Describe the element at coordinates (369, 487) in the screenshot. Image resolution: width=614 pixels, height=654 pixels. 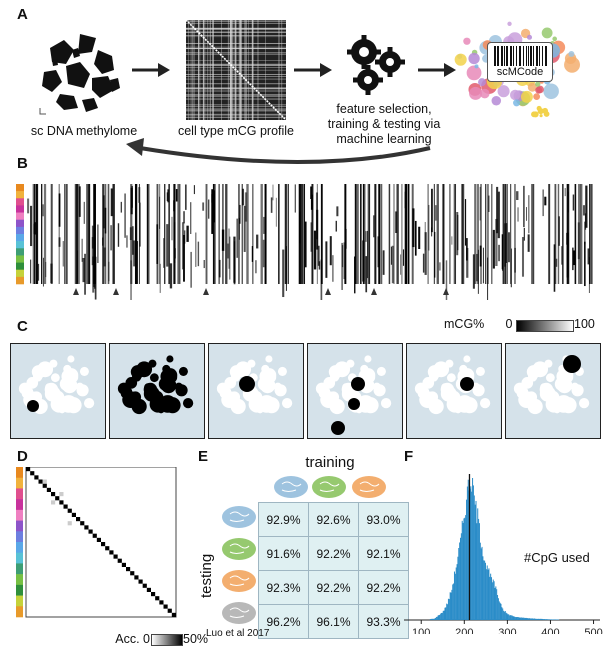
I see `brain-orange-icon` at that location.